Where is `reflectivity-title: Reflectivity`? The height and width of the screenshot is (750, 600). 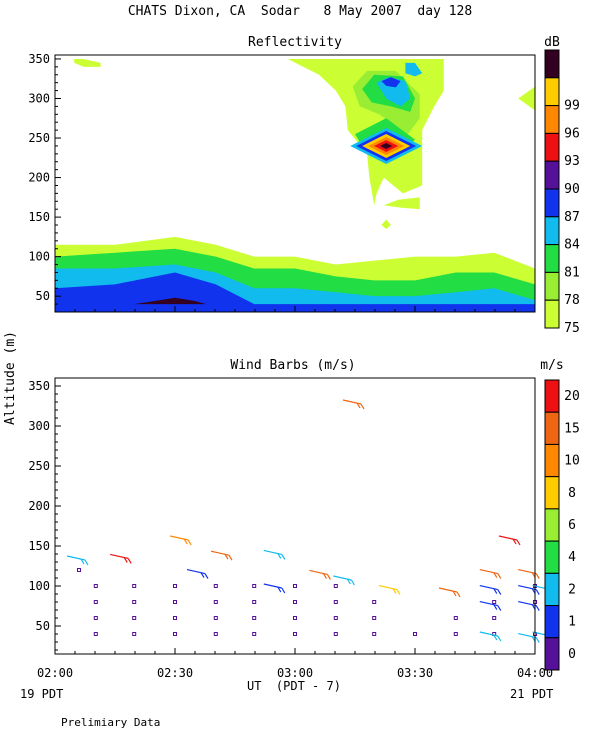 reflectivity-title: Reflectivity is located at coordinates (295, 42).